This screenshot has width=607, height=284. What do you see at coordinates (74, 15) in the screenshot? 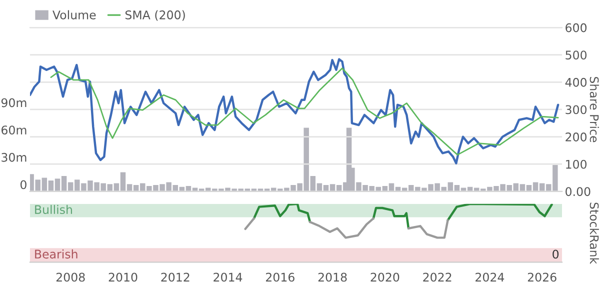
I see `legend-label: Volume` at bounding box center [74, 15].